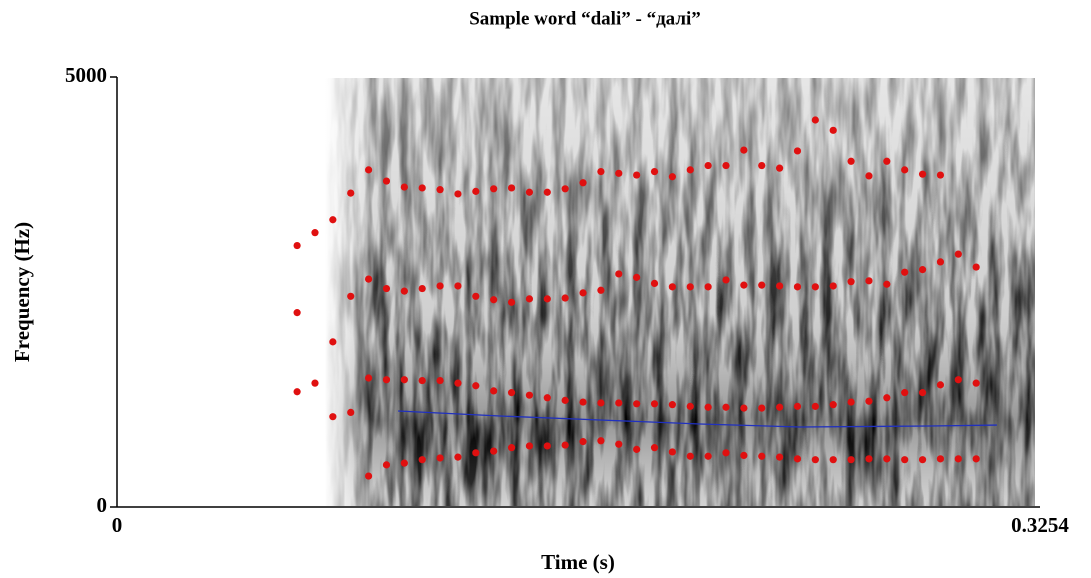 This screenshot has height=578, width=1091. Describe the element at coordinates (585, 18) in the screenshot. I see `chart-title: Sample word “dali” - “далі”` at that location.